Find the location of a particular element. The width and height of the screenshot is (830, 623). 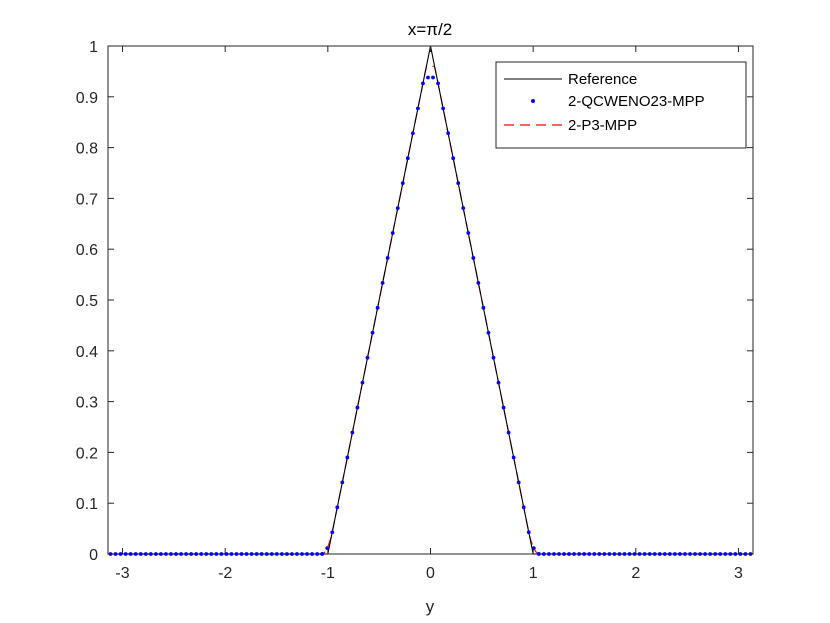

y-tick-label: 0.5 is located at coordinates (87, 301).